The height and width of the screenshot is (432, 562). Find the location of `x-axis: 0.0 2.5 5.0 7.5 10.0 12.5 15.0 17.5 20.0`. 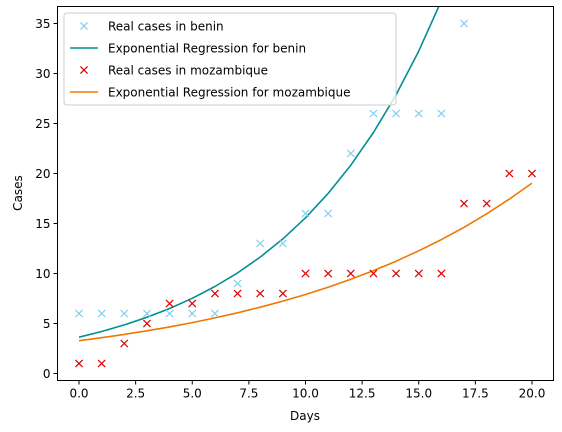

x-axis: 0.0 2.5 5.0 7.5 10.0 12.5 15.0 17.5 20.0 is located at coordinates (307, 390).